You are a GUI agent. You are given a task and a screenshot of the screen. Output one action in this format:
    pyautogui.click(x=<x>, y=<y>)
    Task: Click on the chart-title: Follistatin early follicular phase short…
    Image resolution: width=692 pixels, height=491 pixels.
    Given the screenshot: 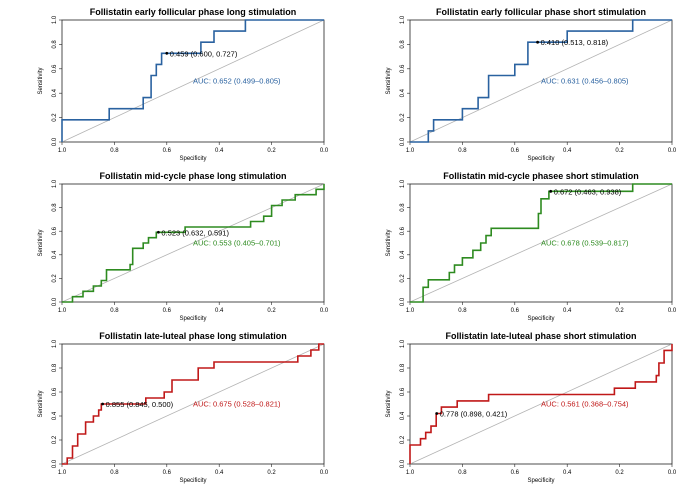 What is the action you would take?
    pyautogui.click(x=541, y=12)
    